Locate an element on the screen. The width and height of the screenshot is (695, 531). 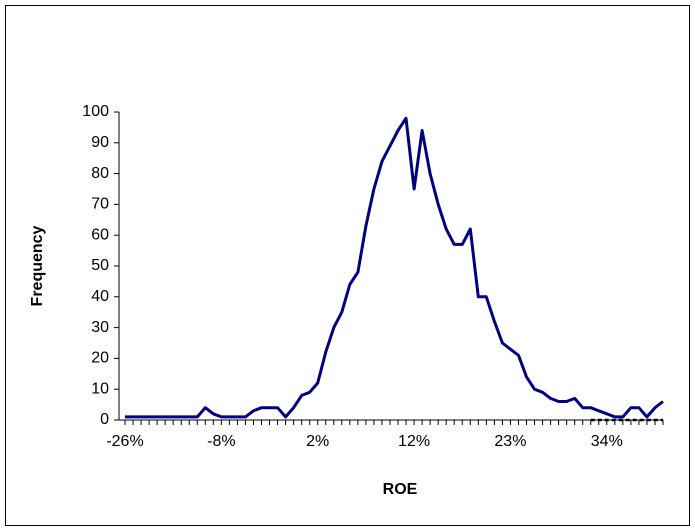
x-tick-label: 34% is located at coordinates (607, 441).